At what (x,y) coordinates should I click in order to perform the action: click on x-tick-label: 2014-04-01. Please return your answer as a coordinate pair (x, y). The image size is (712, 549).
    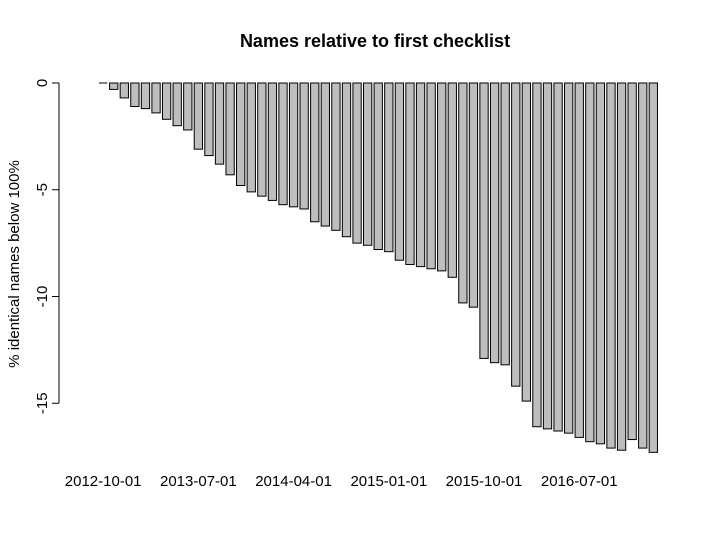
    Looking at the image, I should click on (293, 481).